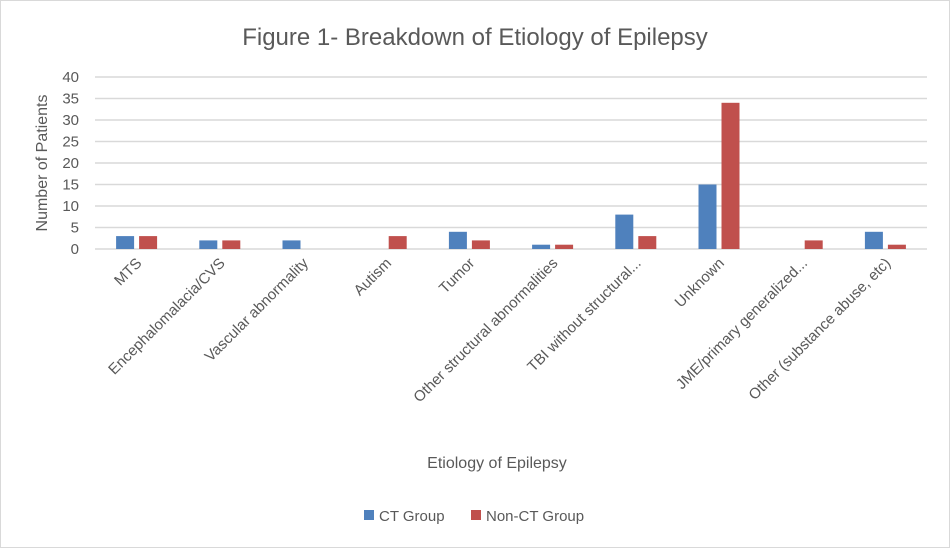 The height and width of the screenshot is (548, 950). Describe the element at coordinates (369, 515) in the screenshot. I see `legend-swatch-ct` at that location.